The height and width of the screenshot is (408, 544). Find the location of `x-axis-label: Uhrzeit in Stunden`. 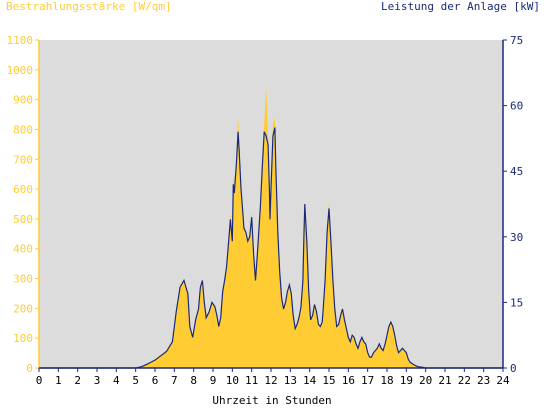

x-axis-label: Uhrzeit in Stunden is located at coordinates (272, 400).